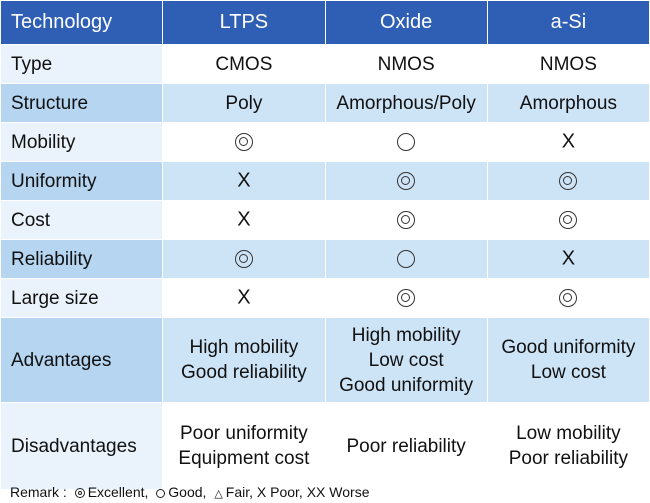 The image size is (650, 503). Describe the element at coordinates (82, 22) in the screenshot. I see `header-technology: Technology` at that location.